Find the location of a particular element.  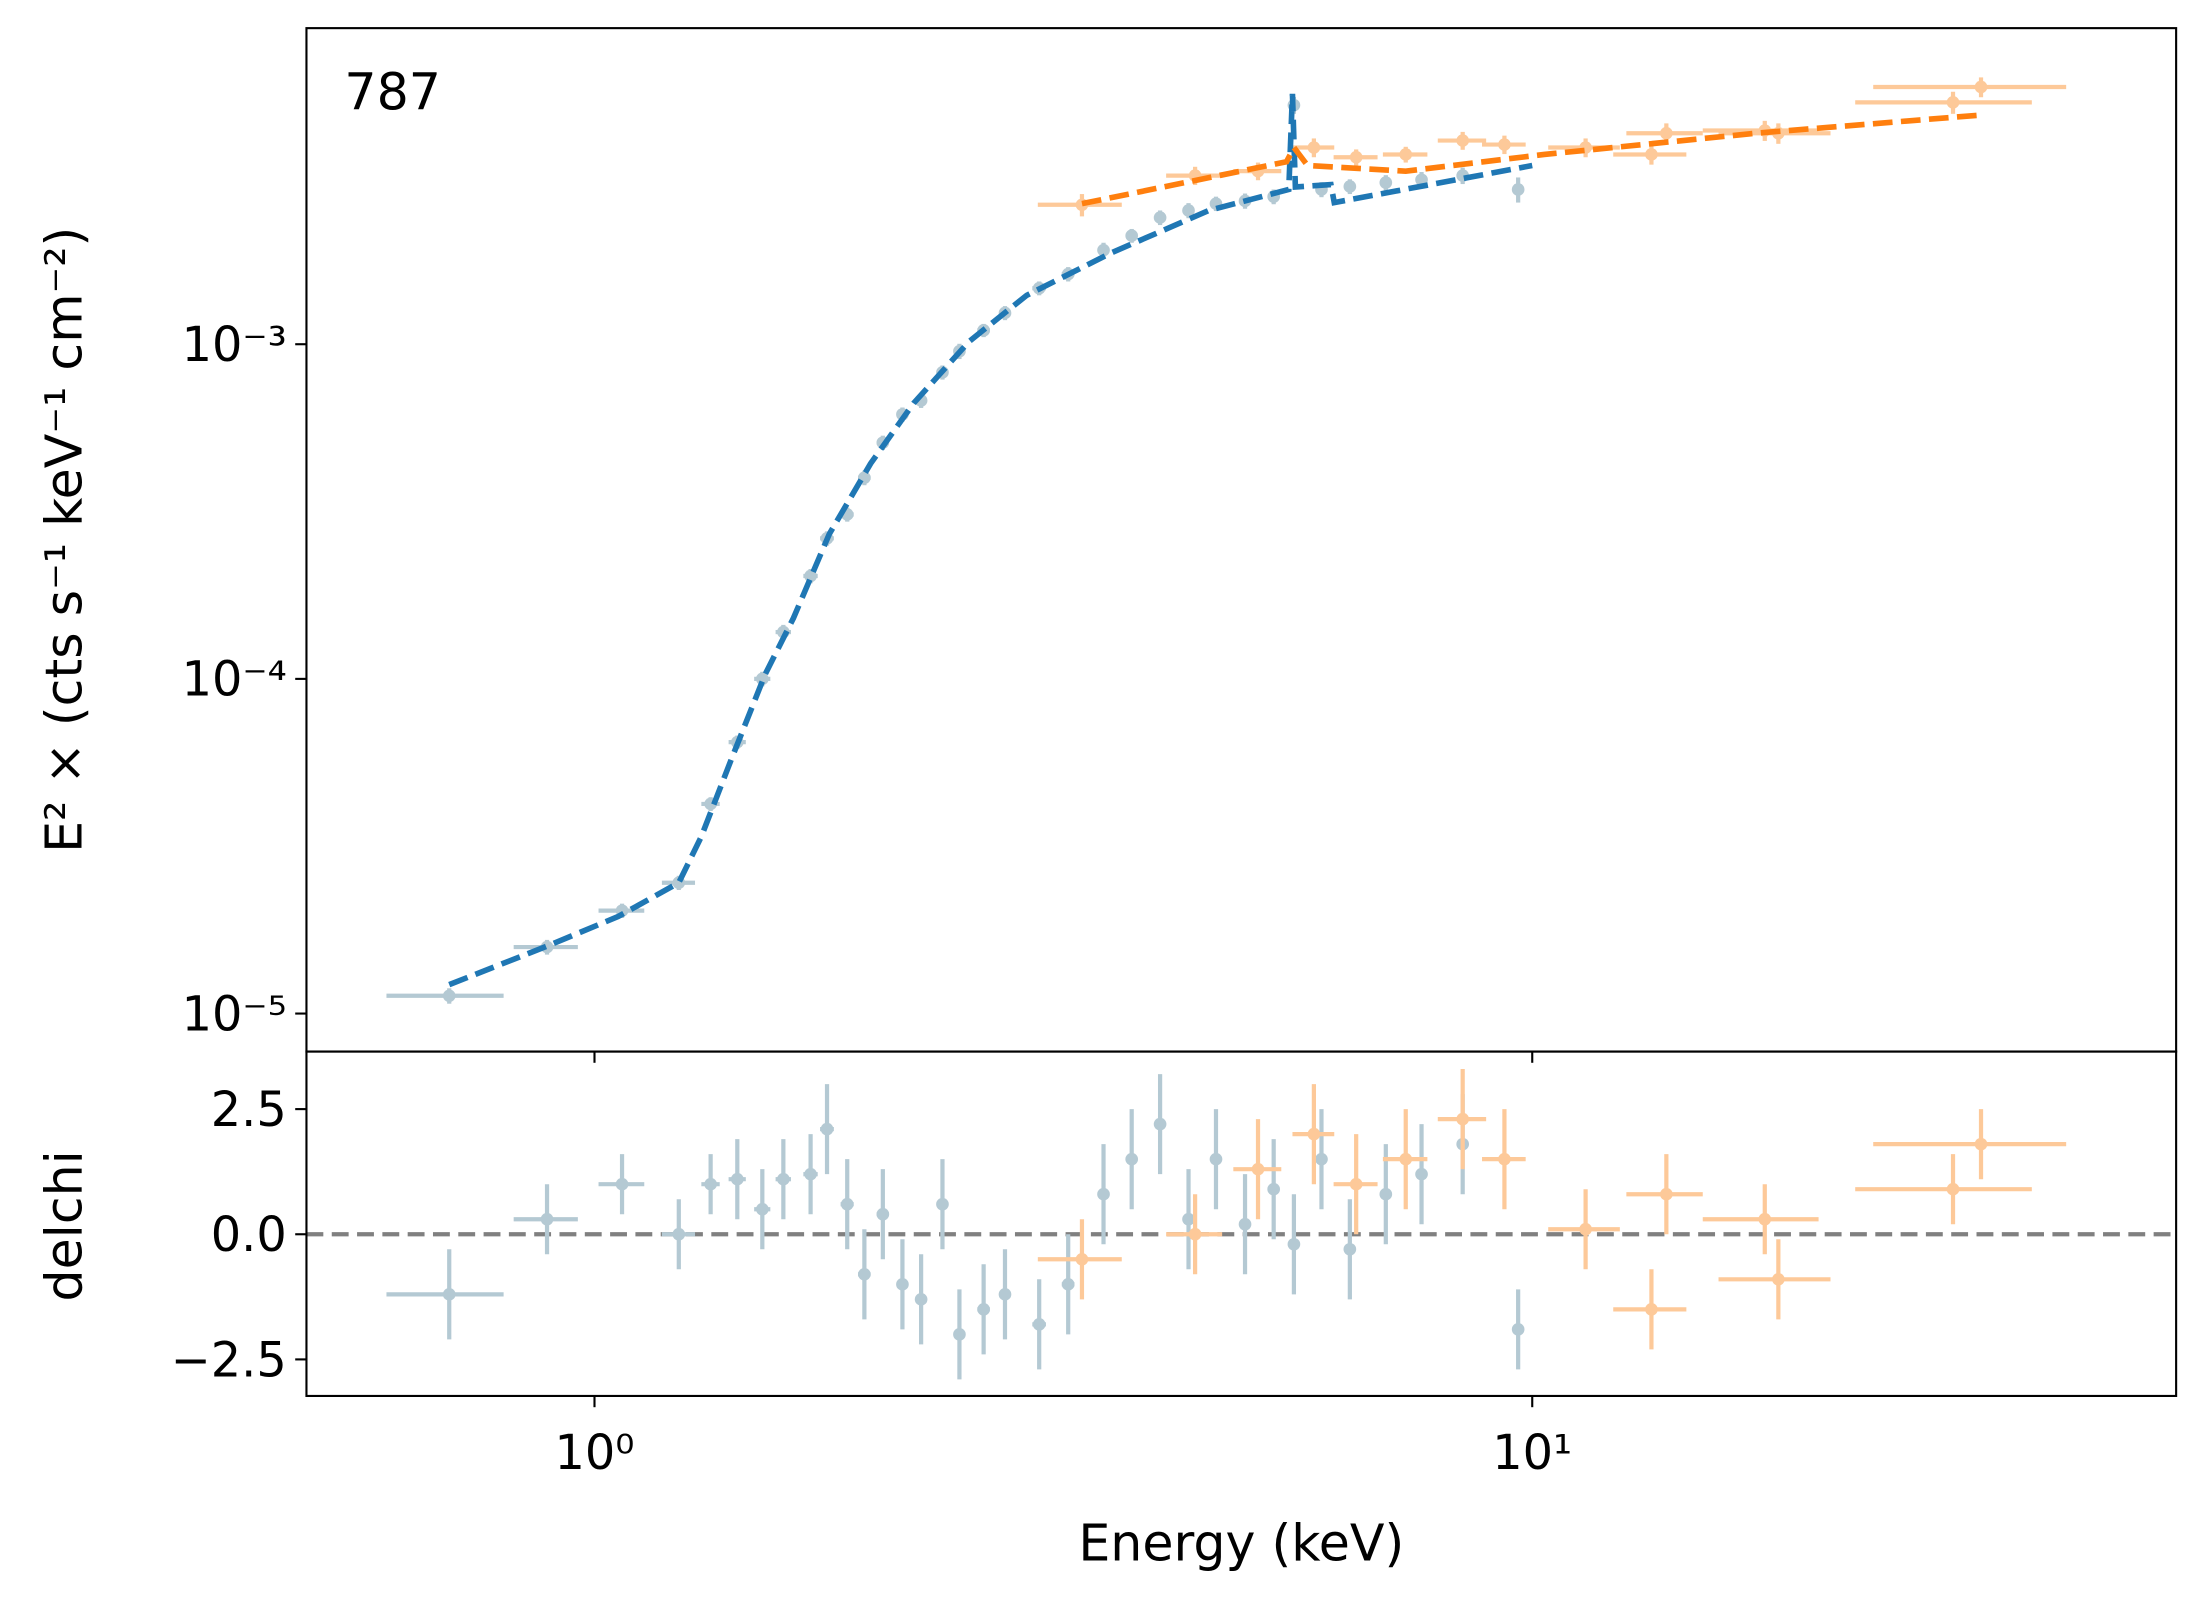

y-tick-label: 10⁻⁴ is located at coordinates (234, 680).